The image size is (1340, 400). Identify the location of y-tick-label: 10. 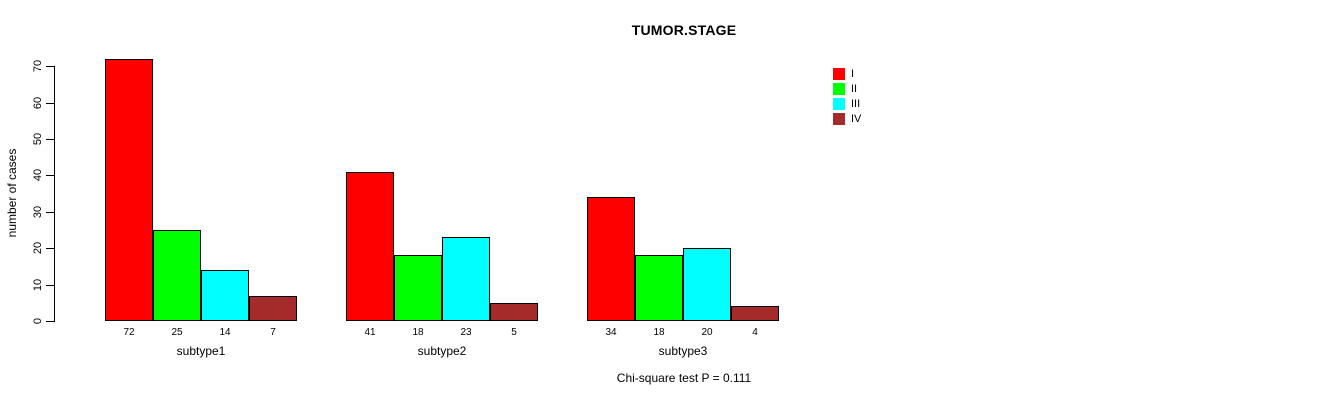
(38, 284).